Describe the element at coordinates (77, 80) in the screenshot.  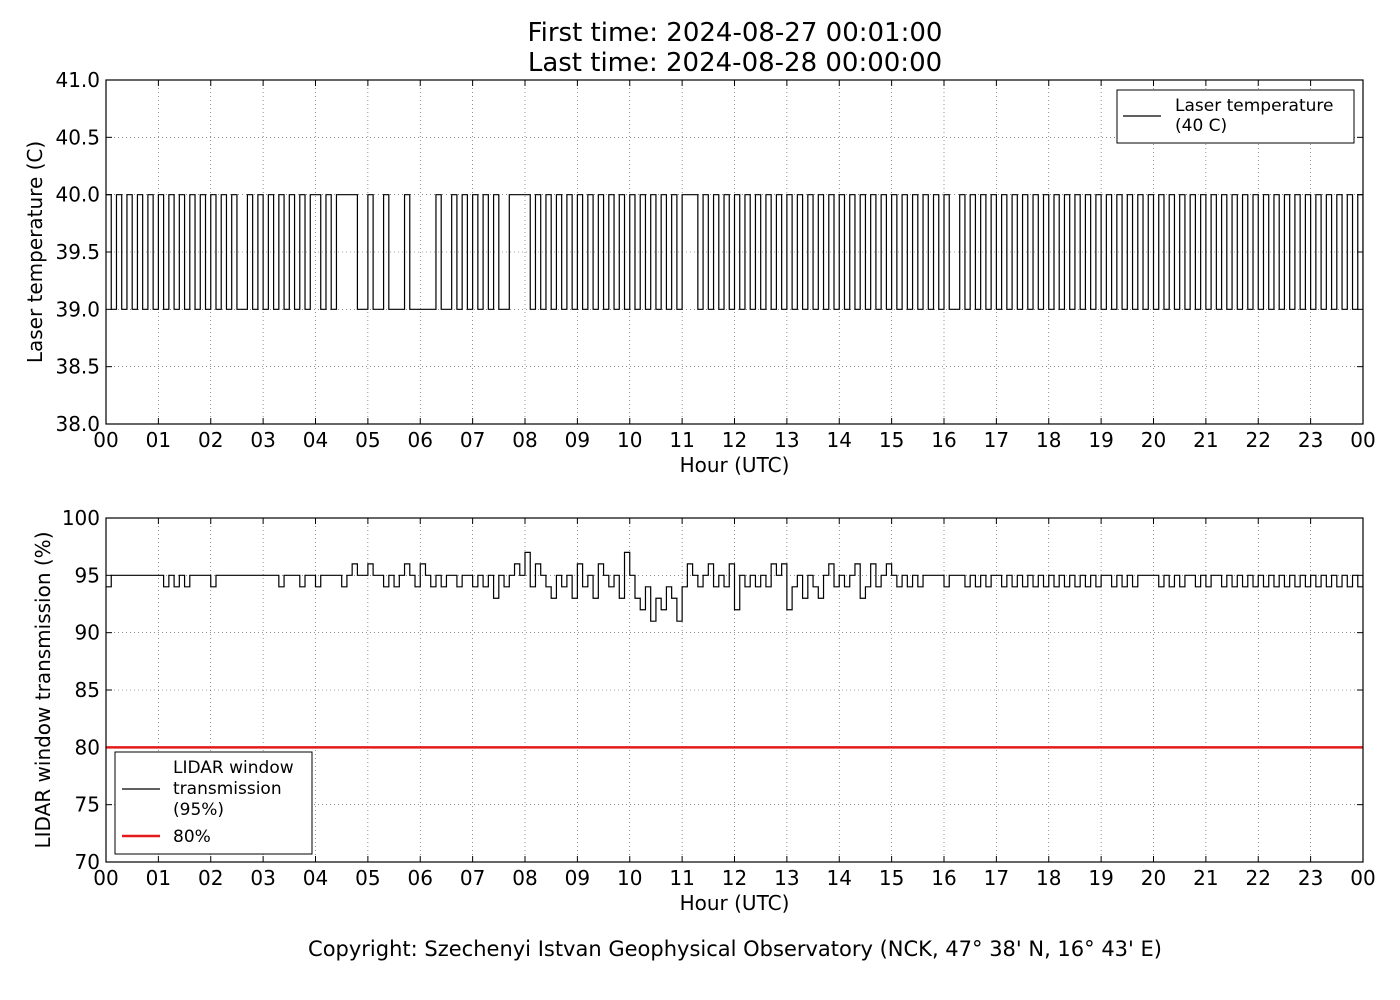
I see `y-tick-label: 41.0` at that location.